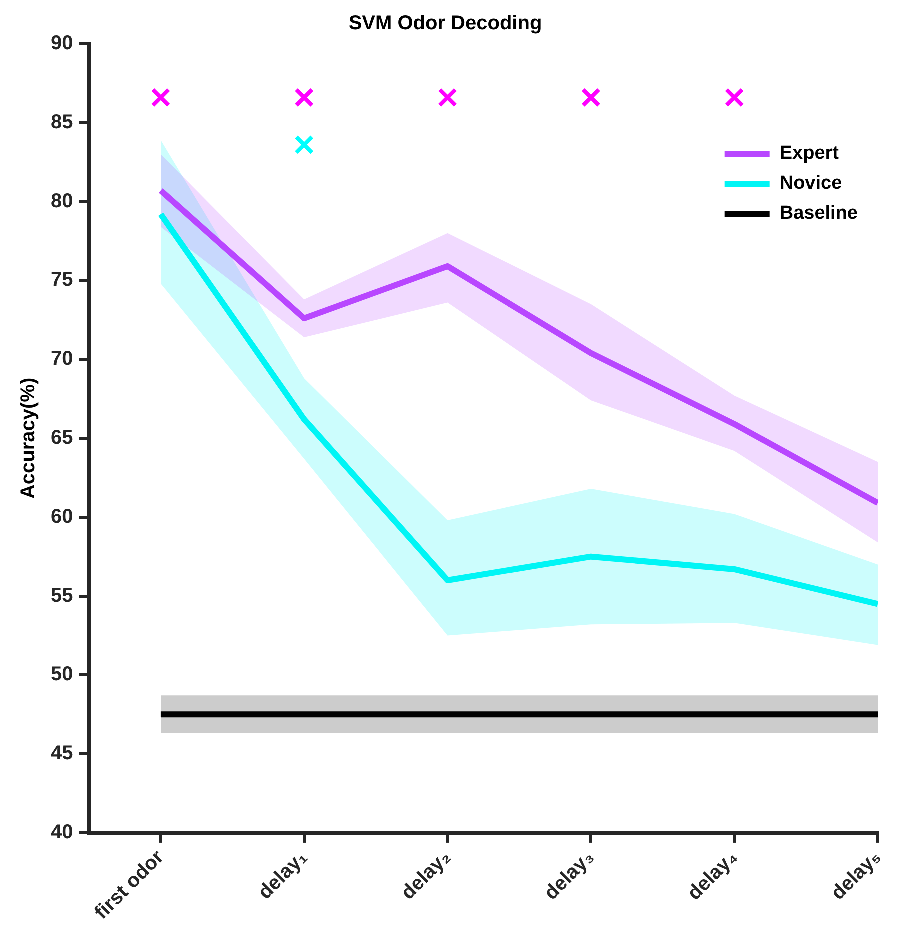  What do you see at coordinates (62, 359) in the screenshot?
I see `y-tick-label: 70` at bounding box center [62, 359].